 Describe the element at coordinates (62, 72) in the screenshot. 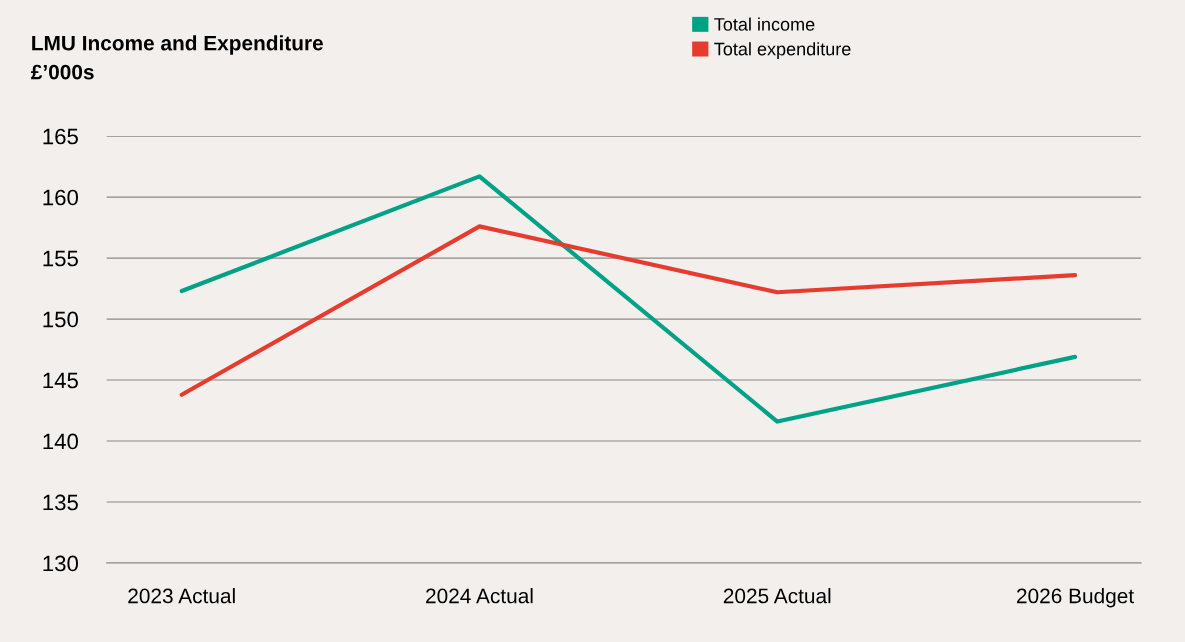

I see `y-axis-title: £’000s` at that location.